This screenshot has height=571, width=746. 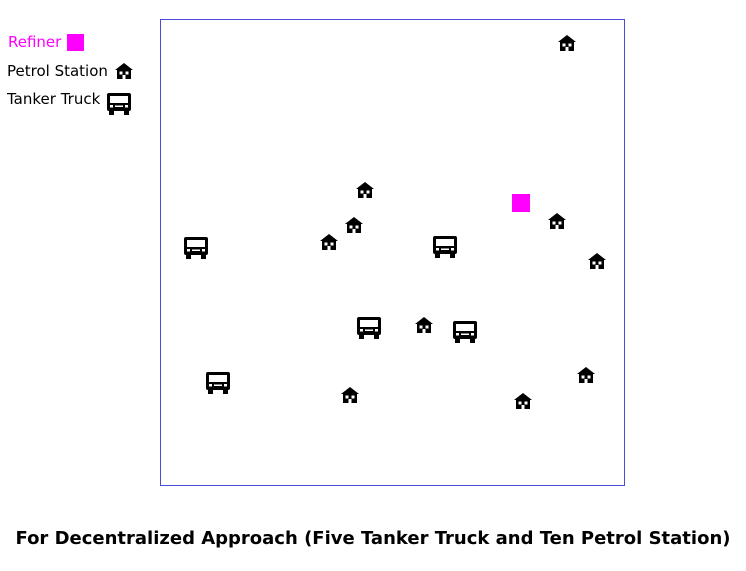 I want to click on refiner-square-icon, so click(x=76, y=42).